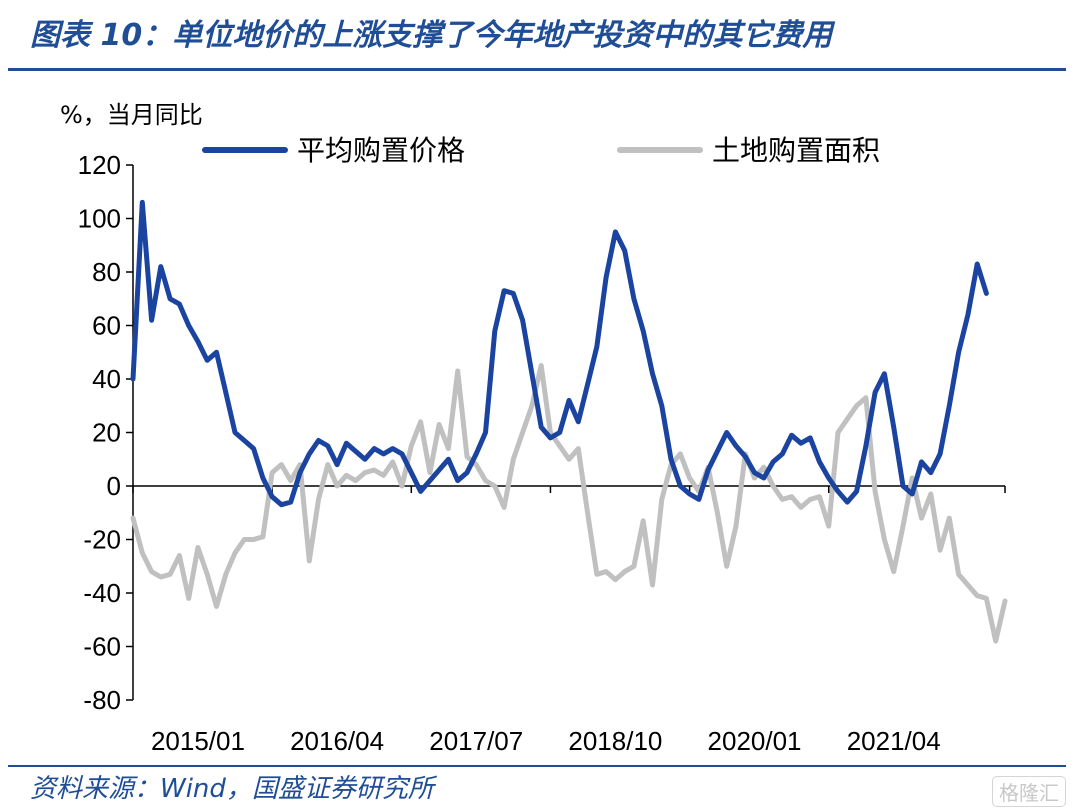 The width and height of the screenshot is (1080, 808). What do you see at coordinates (615, 741) in the screenshot?
I see `x-tick-label: 2018/10` at bounding box center [615, 741].